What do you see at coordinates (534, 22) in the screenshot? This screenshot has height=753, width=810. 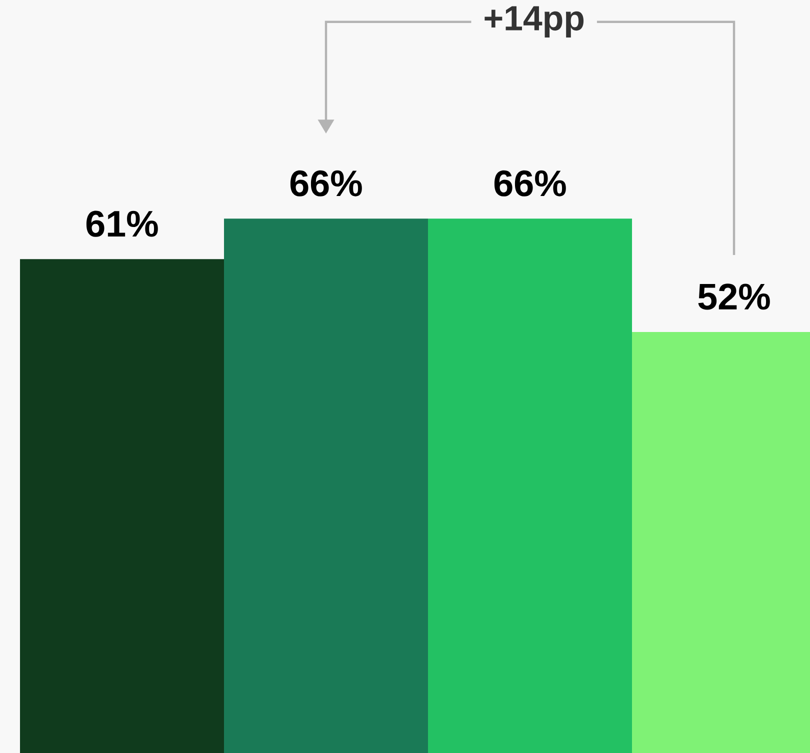 I see `annotation: +14pp` at bounding box center [534, 22].